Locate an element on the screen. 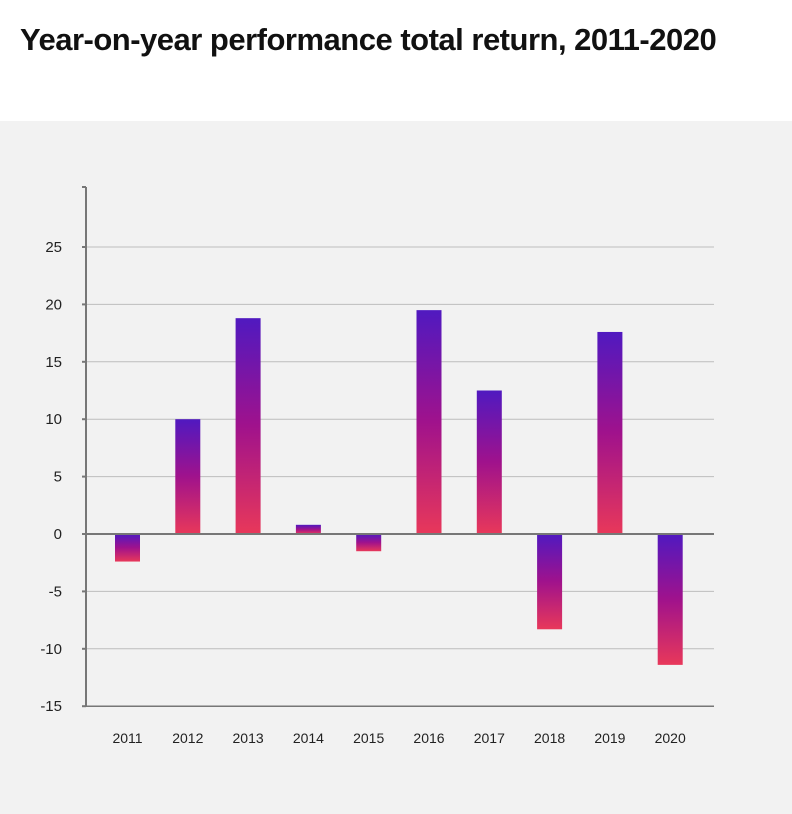  bar-2019 is located at coordinates (610, 432).